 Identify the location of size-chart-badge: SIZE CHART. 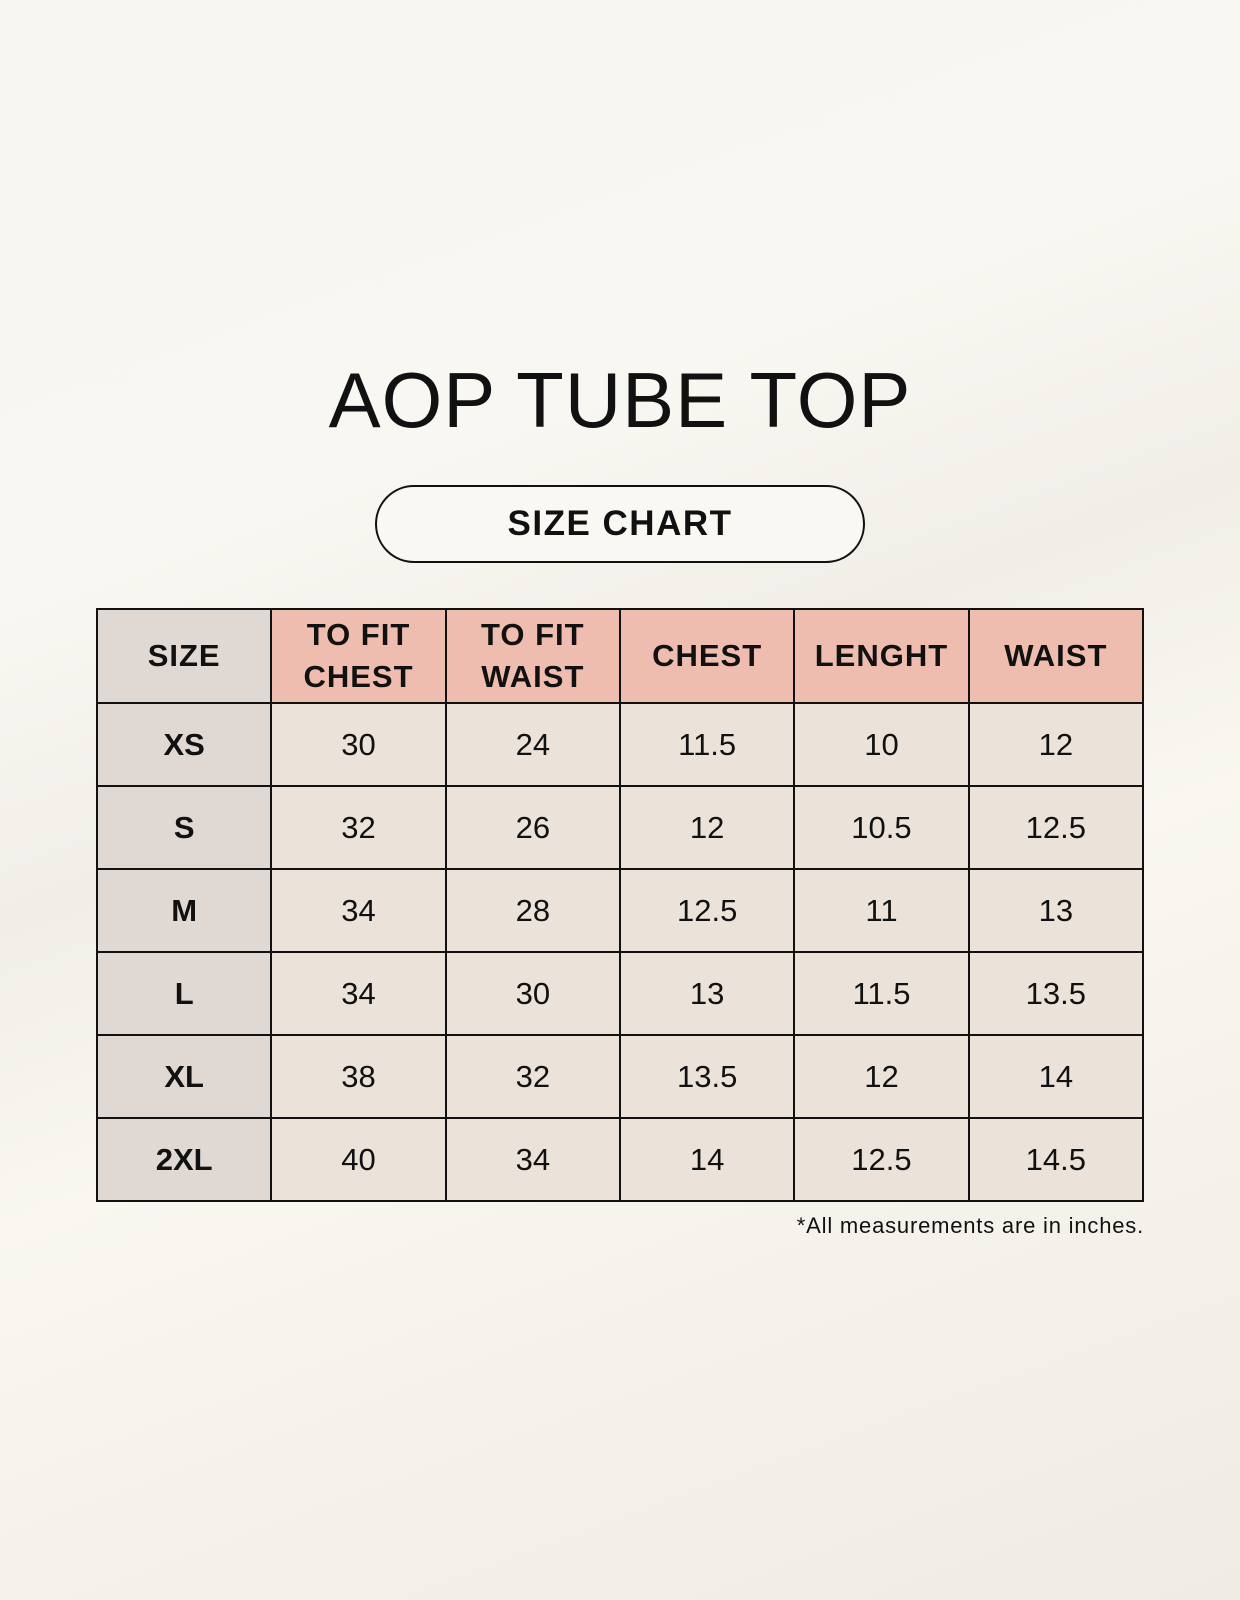
(620, 524).